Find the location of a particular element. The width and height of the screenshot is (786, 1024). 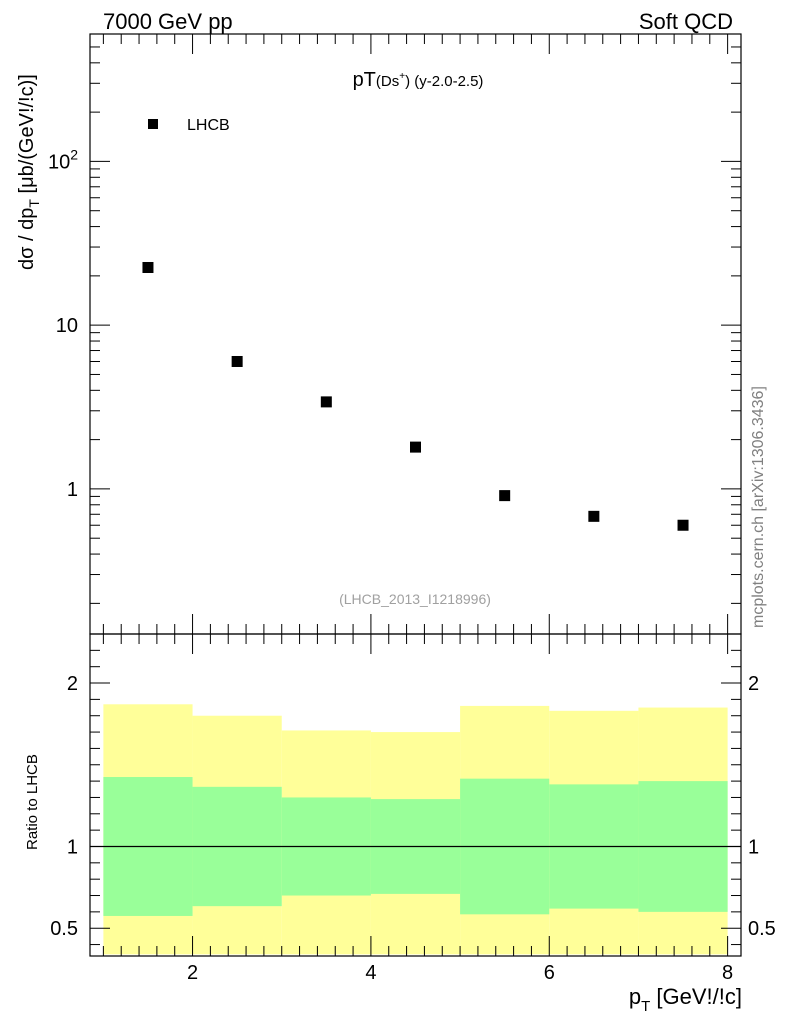

main-y-tick-label: 1 is located at coordinates (72, 490).